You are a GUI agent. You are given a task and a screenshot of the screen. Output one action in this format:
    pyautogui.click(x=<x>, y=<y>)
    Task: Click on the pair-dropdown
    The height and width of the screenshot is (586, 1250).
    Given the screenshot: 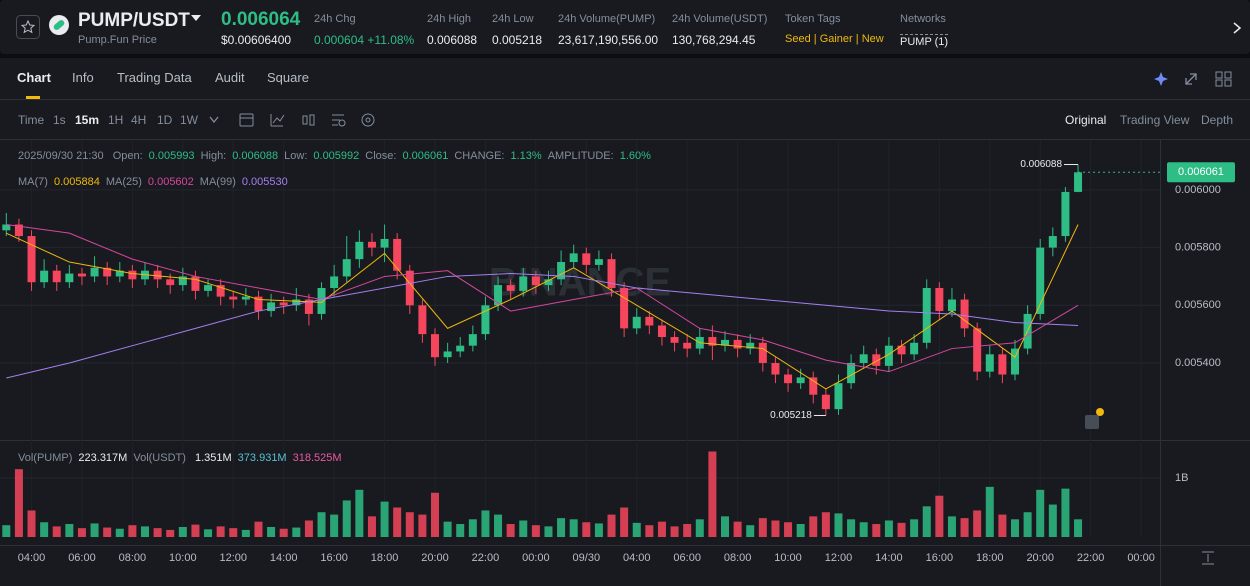 What is the action you would take?
    pyautogui.click(x=196, y=19)
    